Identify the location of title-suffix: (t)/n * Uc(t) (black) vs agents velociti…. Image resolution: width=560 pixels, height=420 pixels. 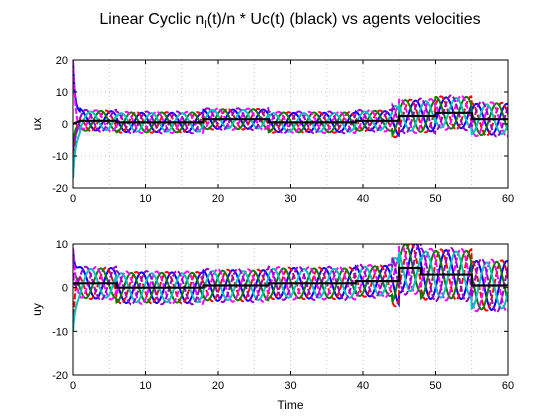
(344, 19).